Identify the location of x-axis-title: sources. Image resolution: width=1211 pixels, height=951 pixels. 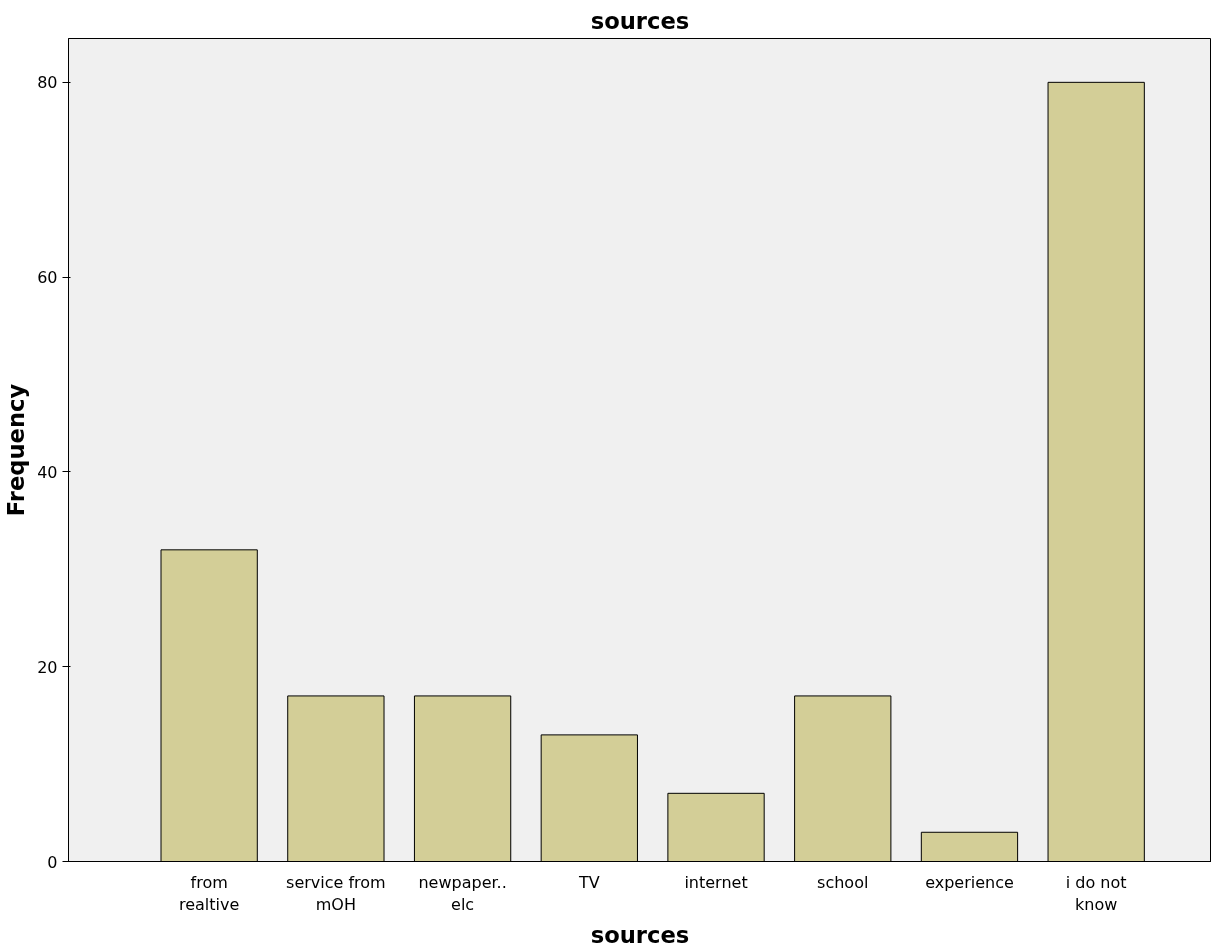
(640, 935).